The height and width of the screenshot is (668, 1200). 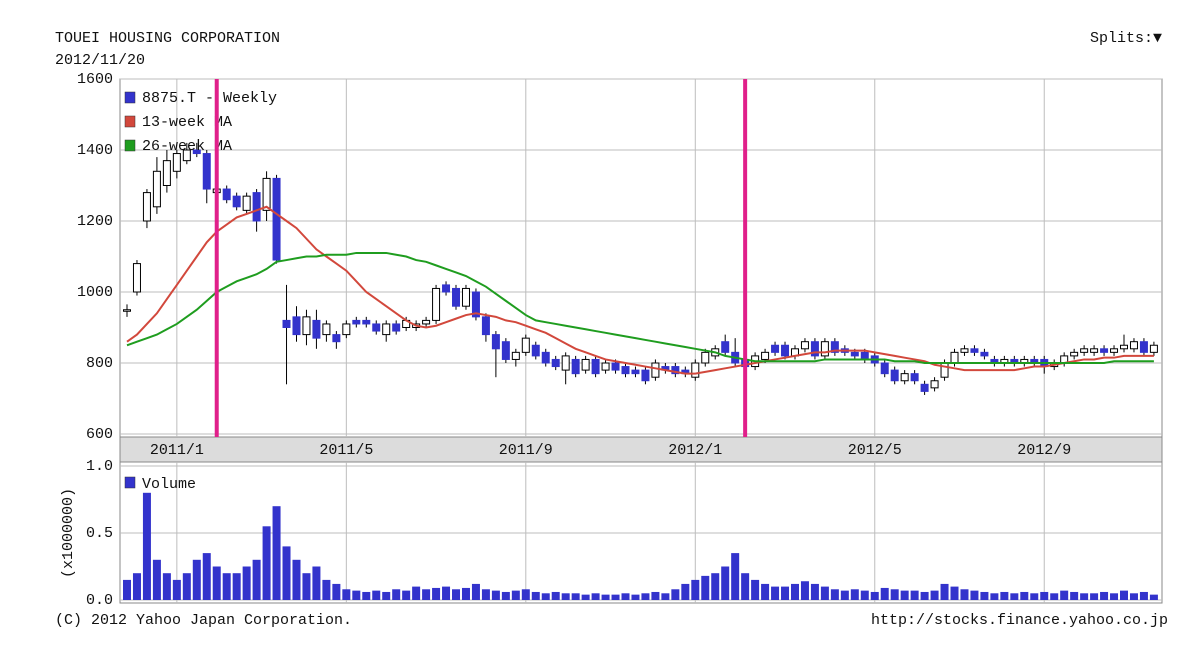 I want to click on x-tick-label: 2012/1, so click(x=695, y=450).